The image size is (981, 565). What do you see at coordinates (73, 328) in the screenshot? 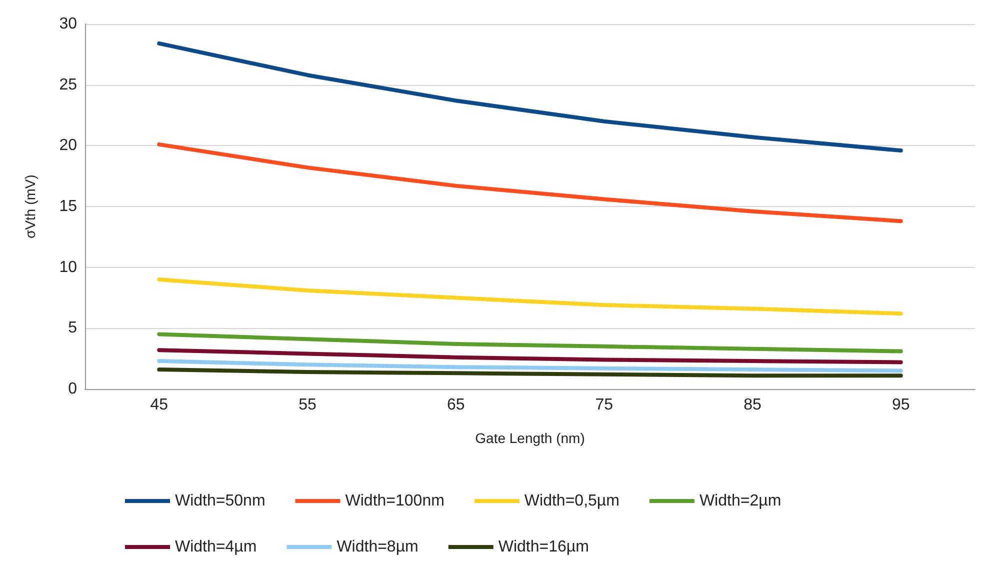
I see `y-tick-label: 5` at bounding box center [73, 328].